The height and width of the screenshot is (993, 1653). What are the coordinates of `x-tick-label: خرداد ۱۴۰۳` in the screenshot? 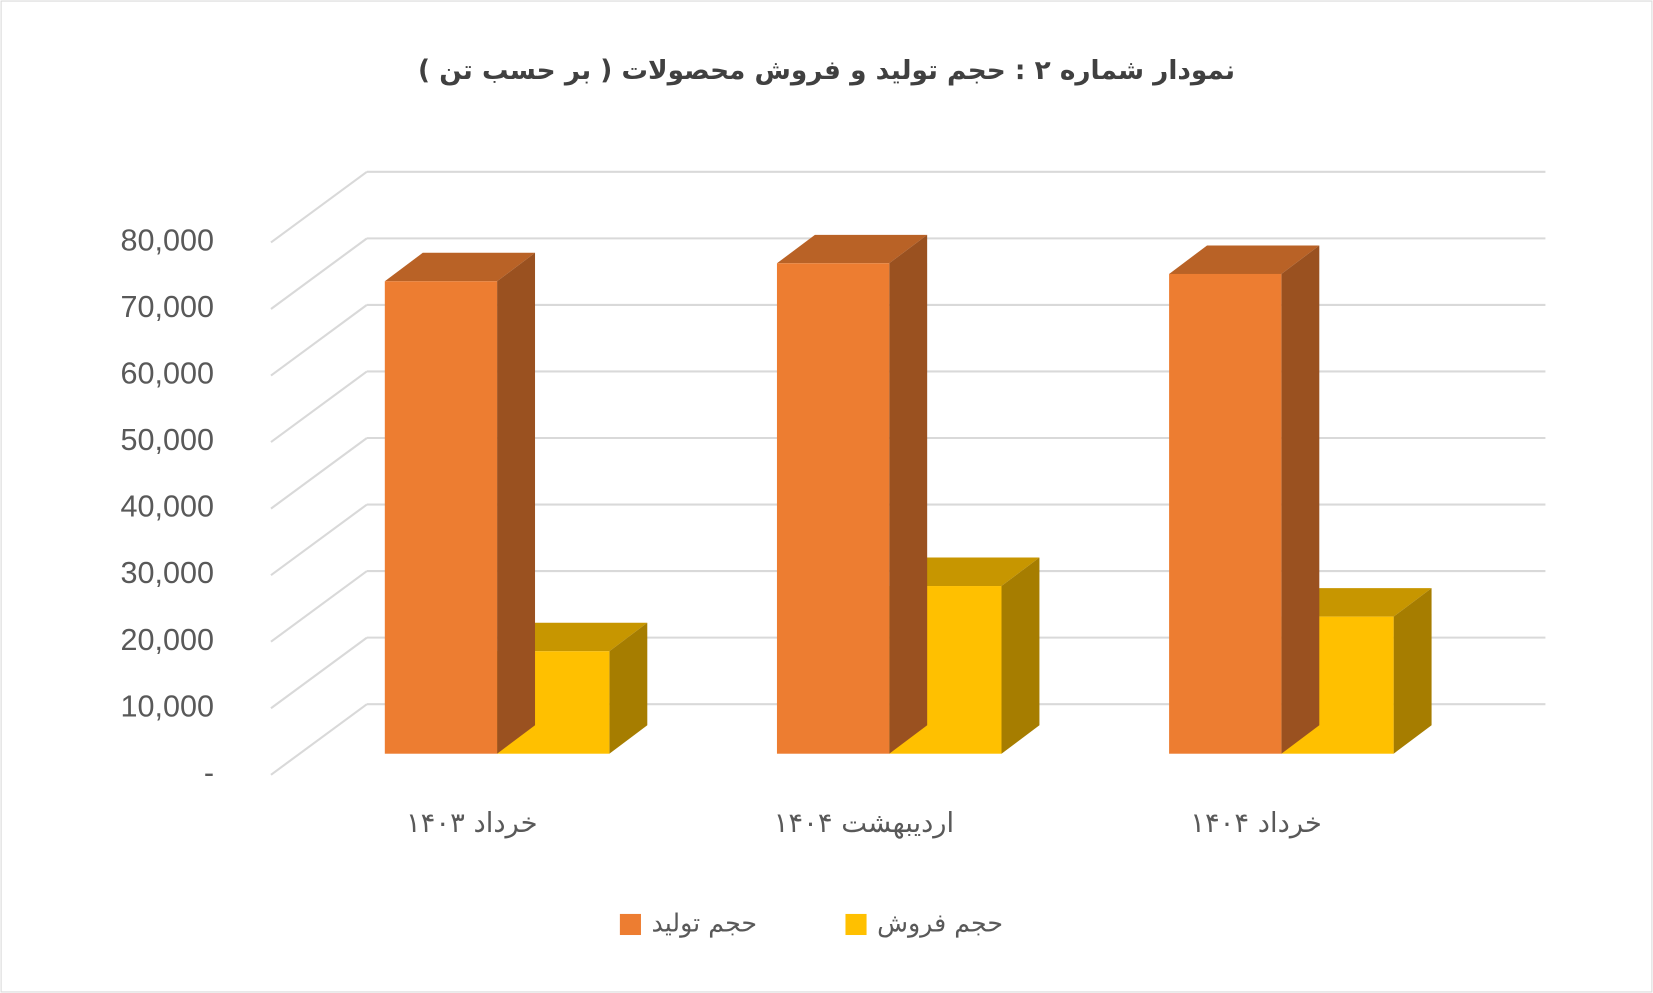 It's located at (472, 823).